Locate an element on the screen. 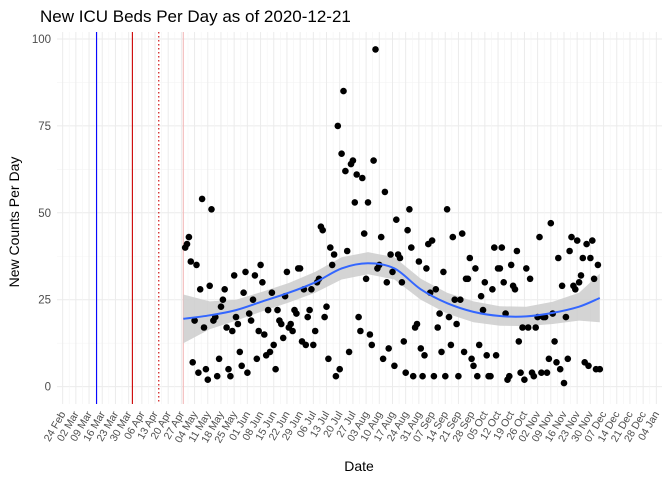 This screenshot has height=480, width=672. chart-title: New ICU Beds Per Day as of 2020-12-21 is located at coordinates (195, 16).